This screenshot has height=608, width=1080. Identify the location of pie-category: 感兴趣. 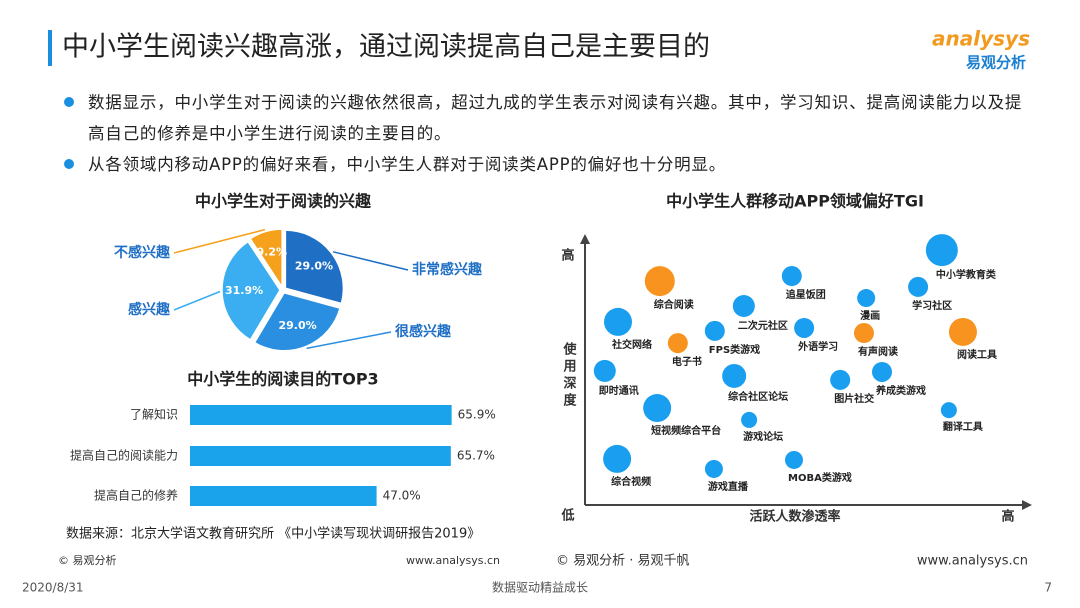
(149, 309).